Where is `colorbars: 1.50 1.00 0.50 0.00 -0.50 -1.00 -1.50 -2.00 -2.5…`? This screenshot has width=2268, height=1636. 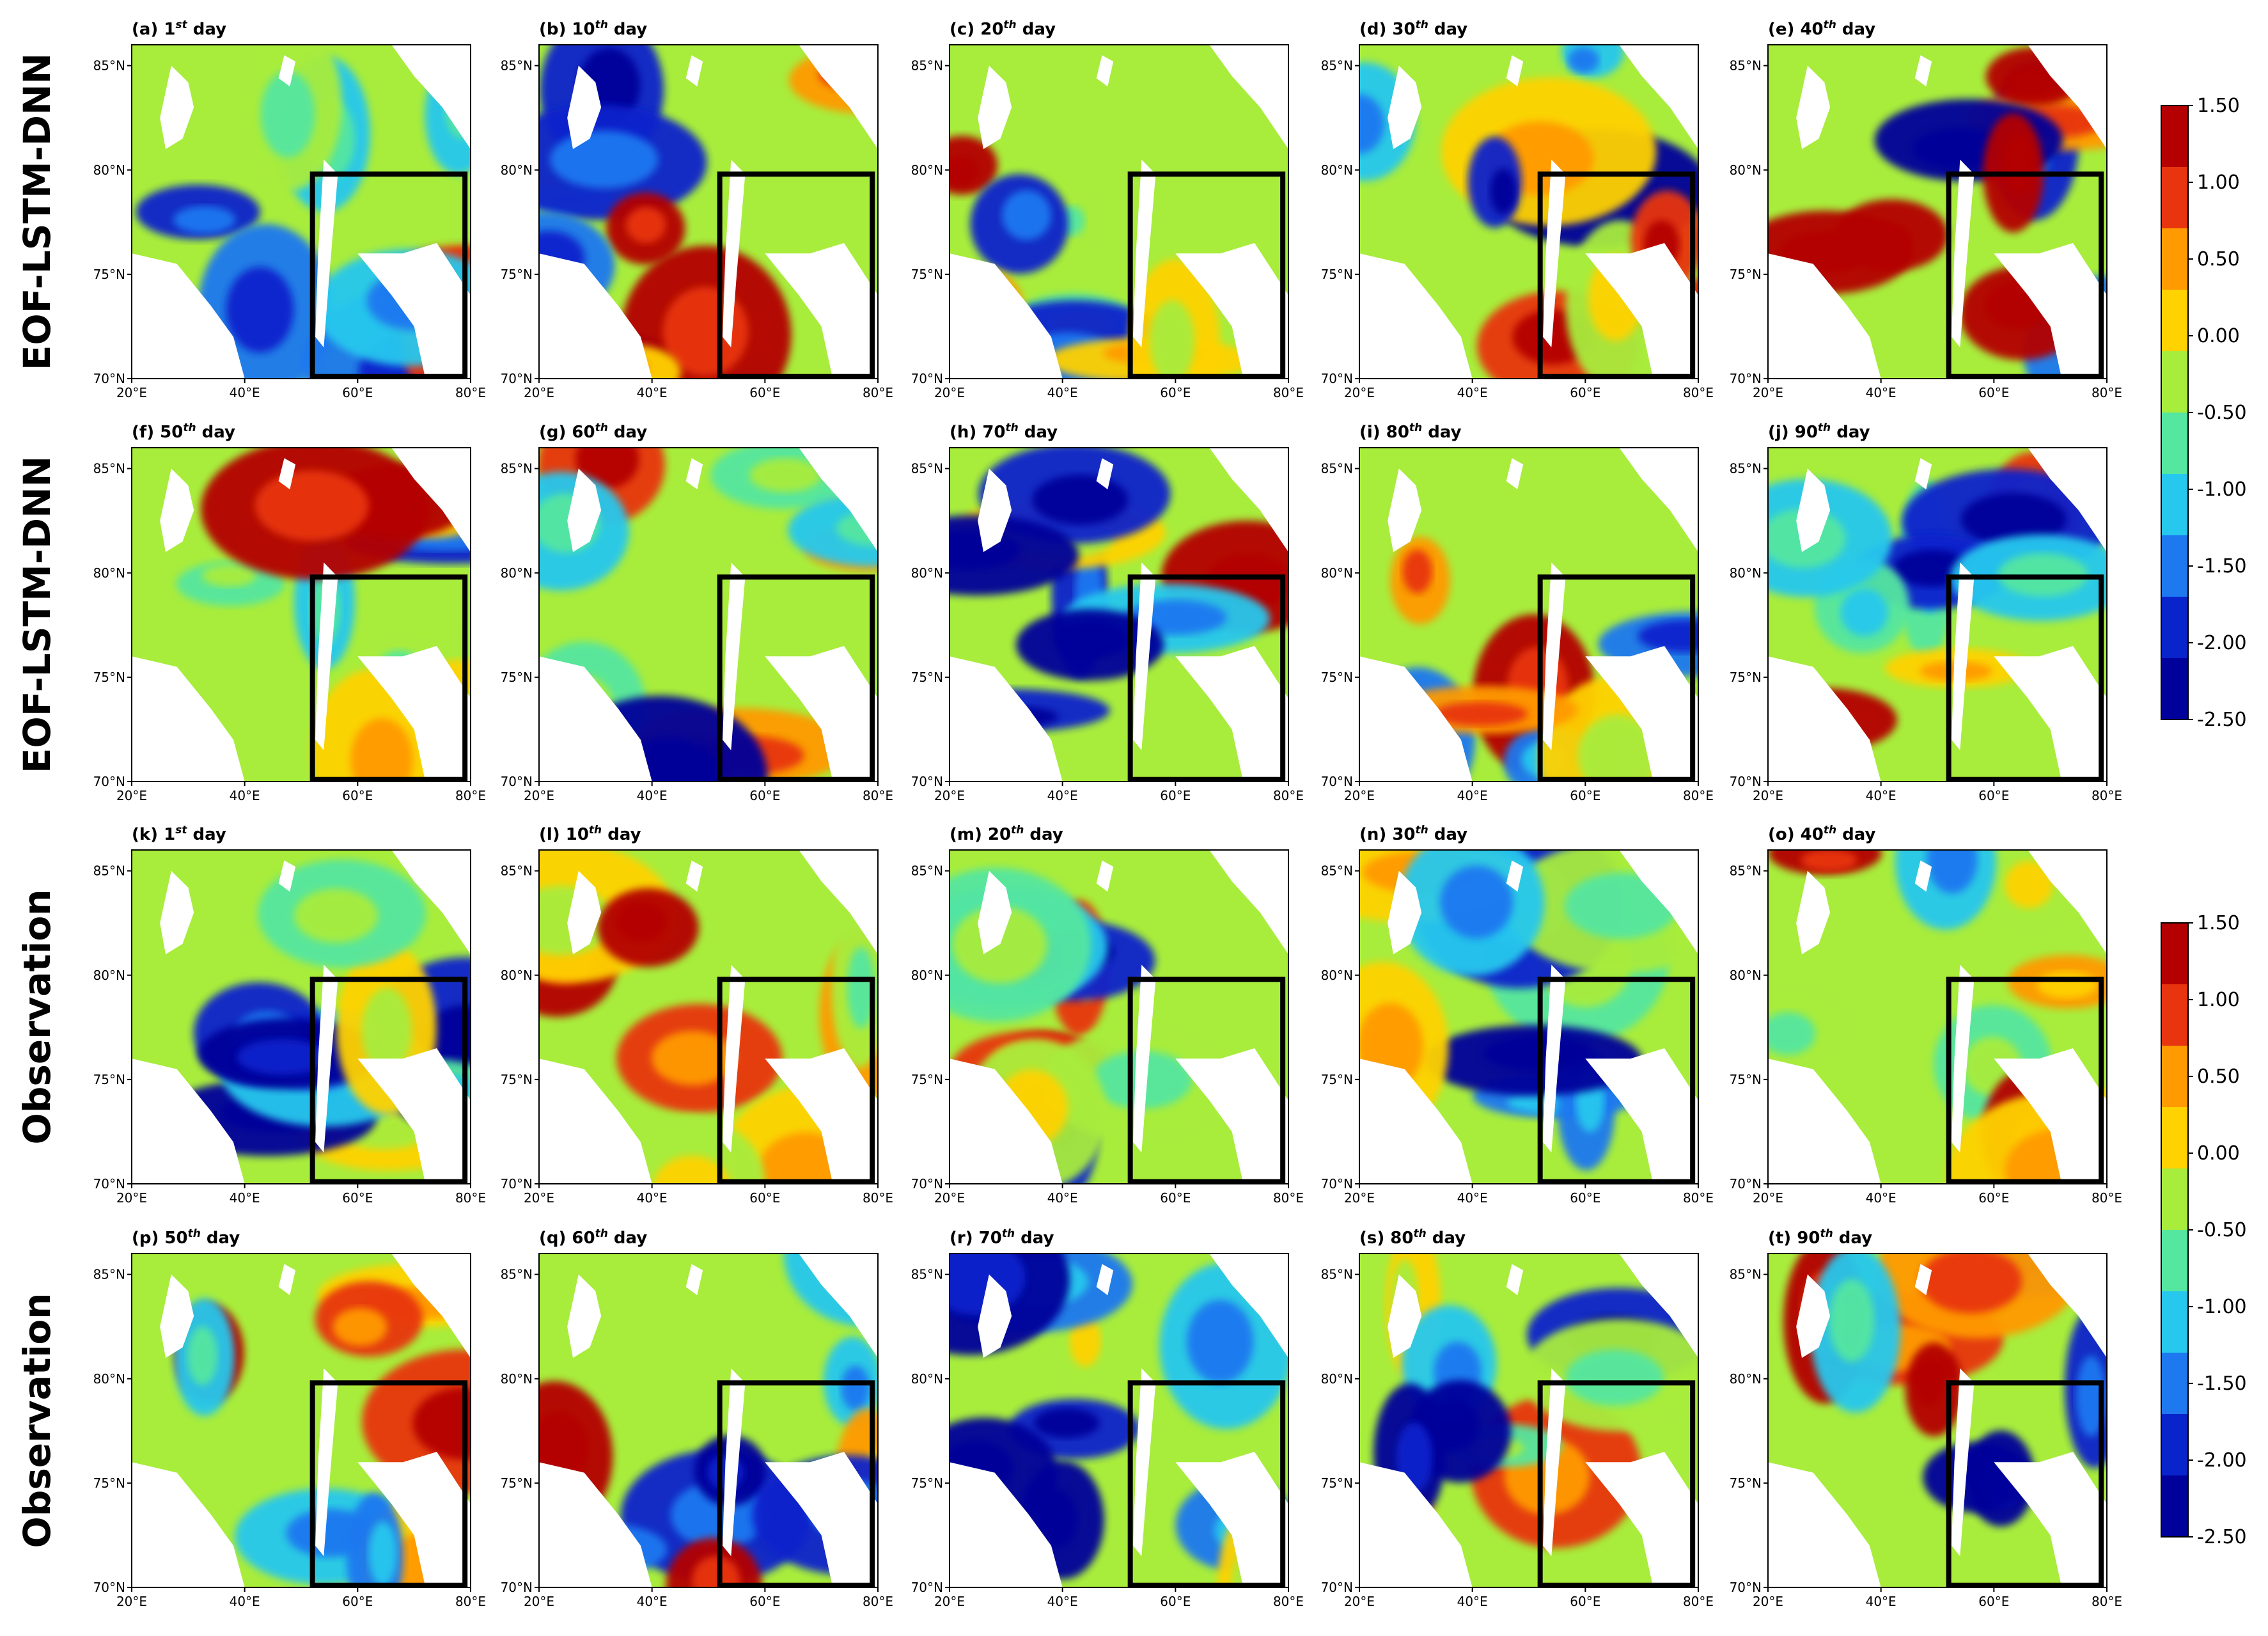 colorbars: 1.50 1.00 0.50 0.00 -0.50 -1.00 -1.50 -2.00 -2.5… is located at coordinates (2204, 822).